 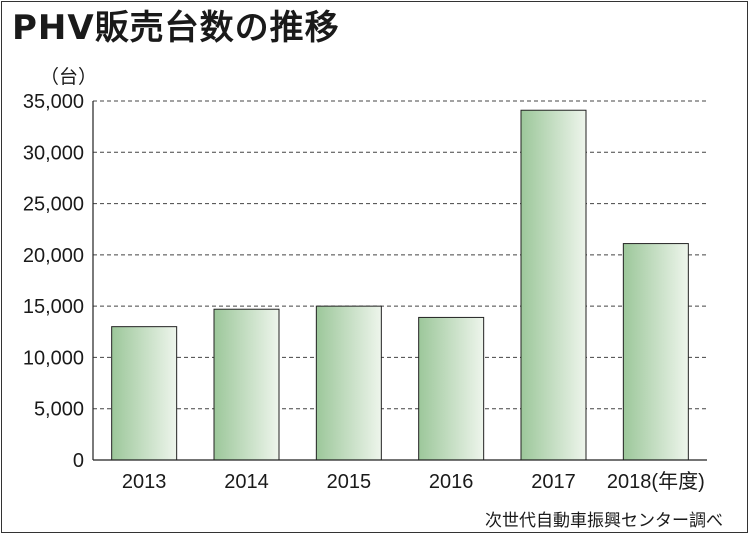 What do you see at coordinates (69, 77) in the screenshot?
I see `y-axis-unit-label: （台）` at bounding box center [69, 77].